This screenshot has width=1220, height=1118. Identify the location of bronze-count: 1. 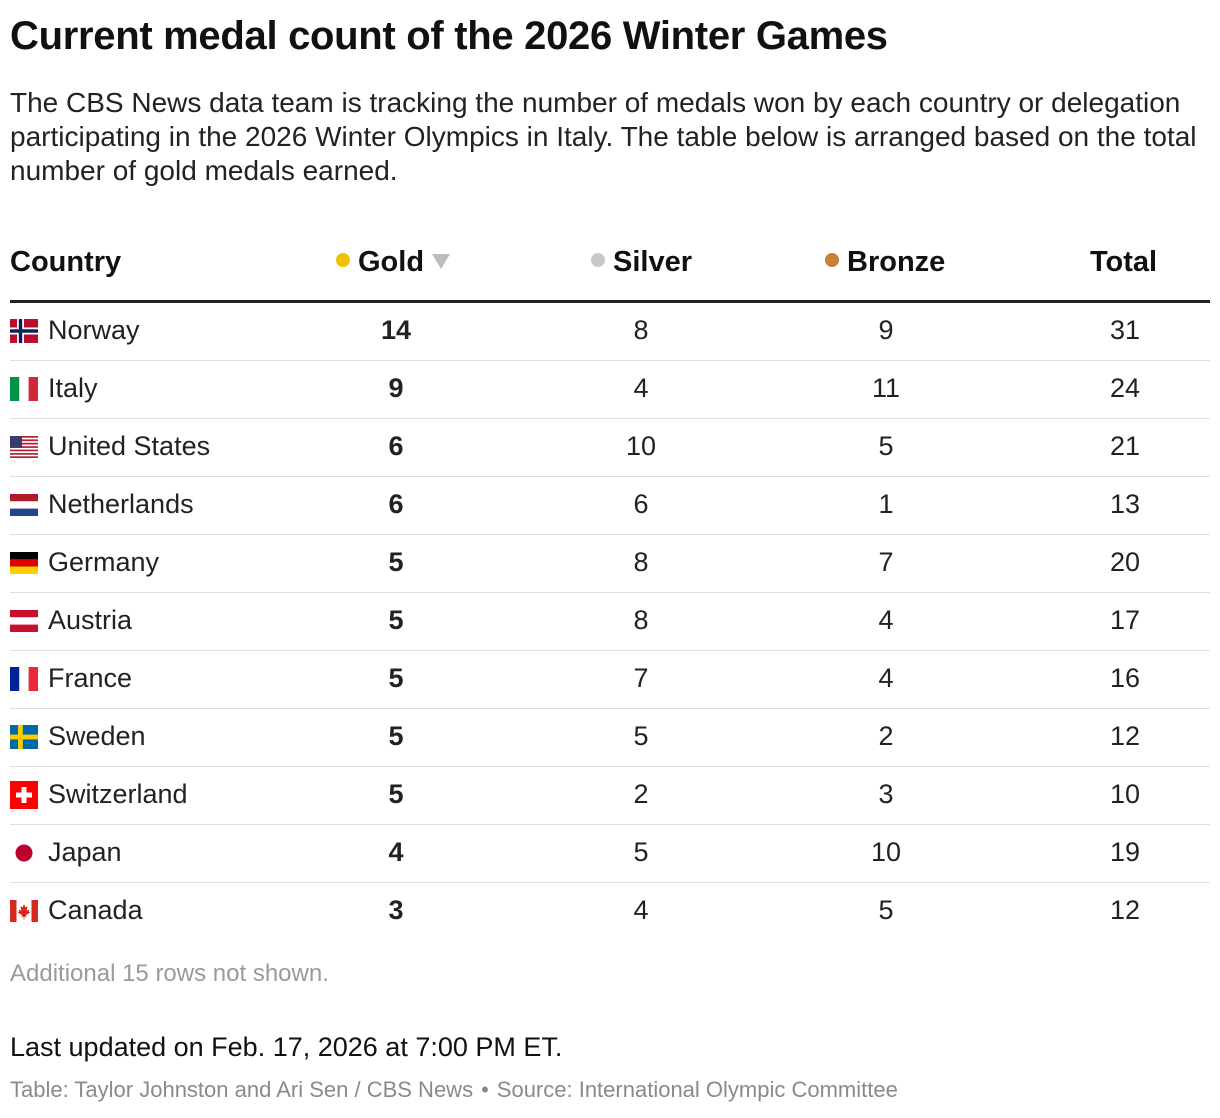
(886, 504).